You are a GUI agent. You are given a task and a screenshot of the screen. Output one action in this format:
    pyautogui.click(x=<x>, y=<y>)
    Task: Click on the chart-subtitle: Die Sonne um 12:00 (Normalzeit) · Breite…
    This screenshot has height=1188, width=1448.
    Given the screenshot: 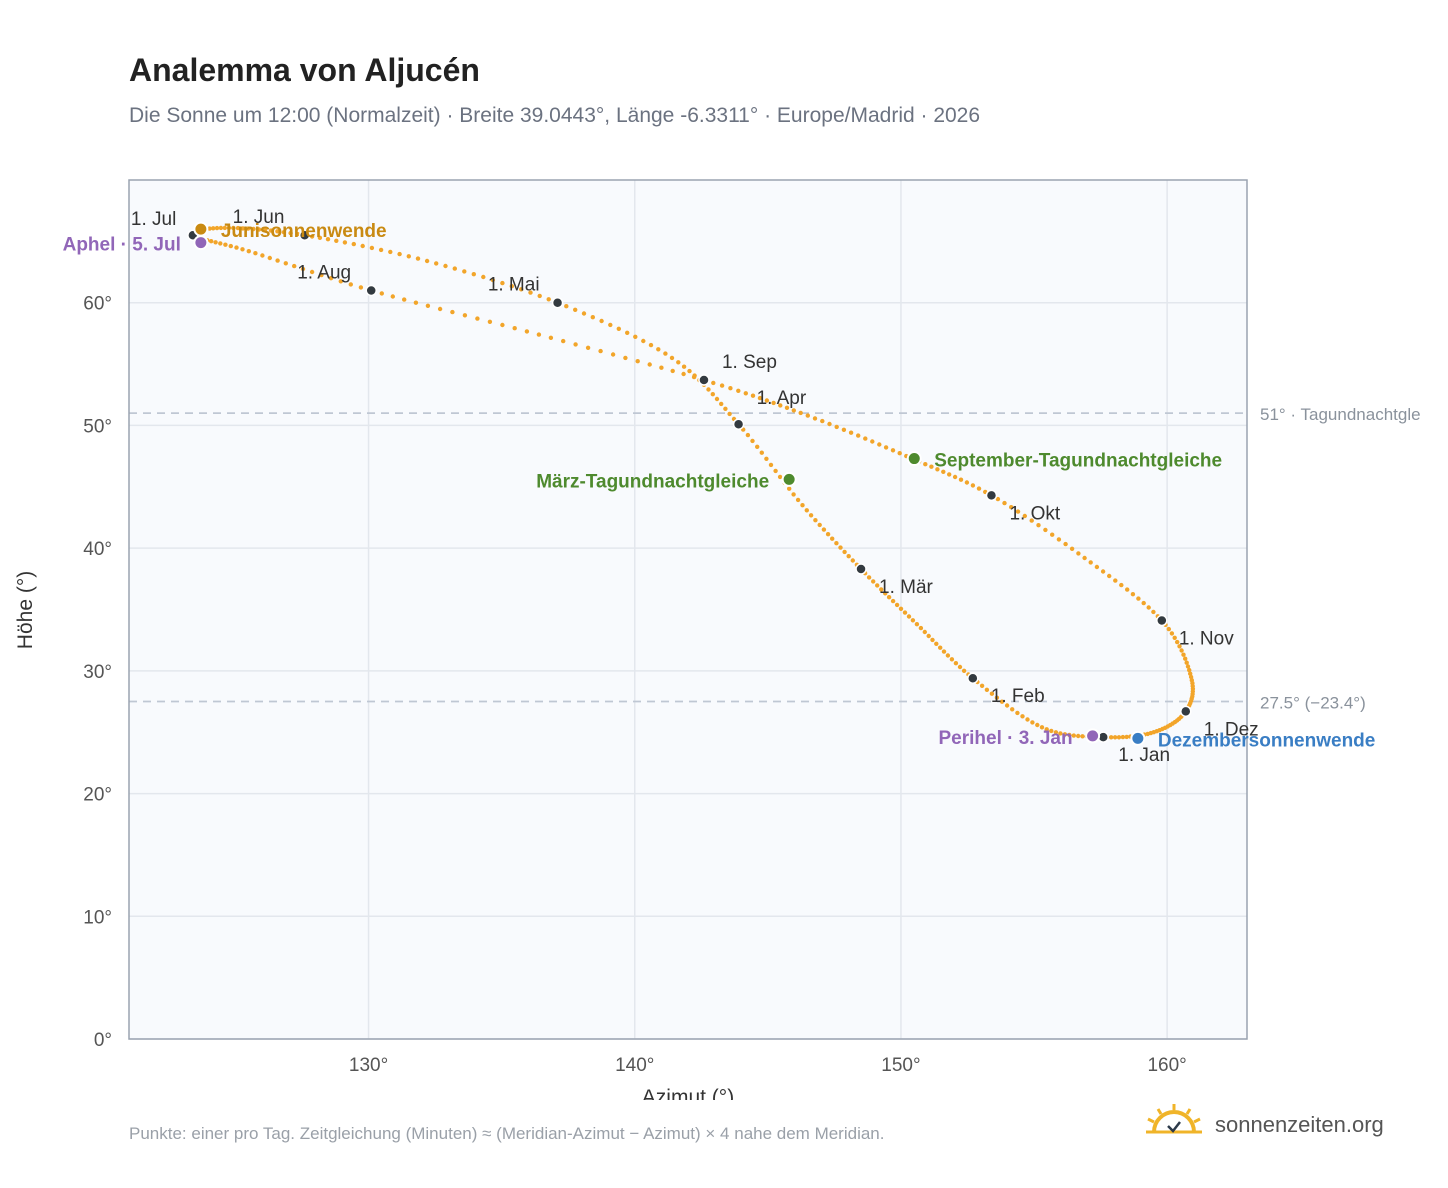 What is the action you would take?
    pyautogui.click(x=555, y=115)
    